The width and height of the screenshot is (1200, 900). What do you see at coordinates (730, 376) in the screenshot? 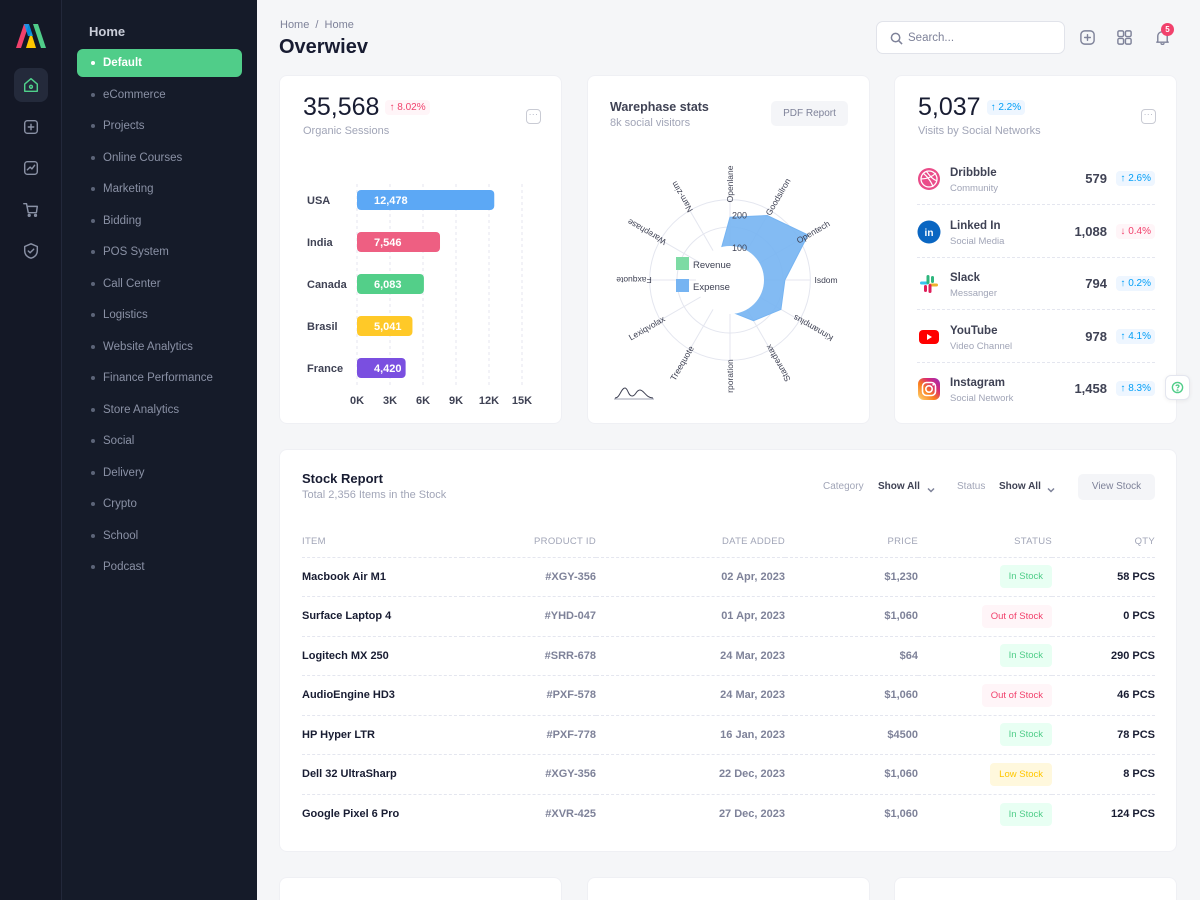
I see `radar-axis-label: rporation` at bounding box center [730, 376].